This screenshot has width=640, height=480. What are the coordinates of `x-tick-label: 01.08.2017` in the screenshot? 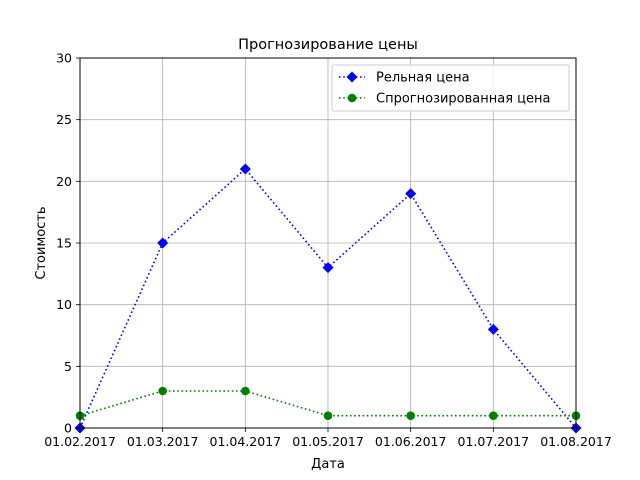 It's located at (576, 441).